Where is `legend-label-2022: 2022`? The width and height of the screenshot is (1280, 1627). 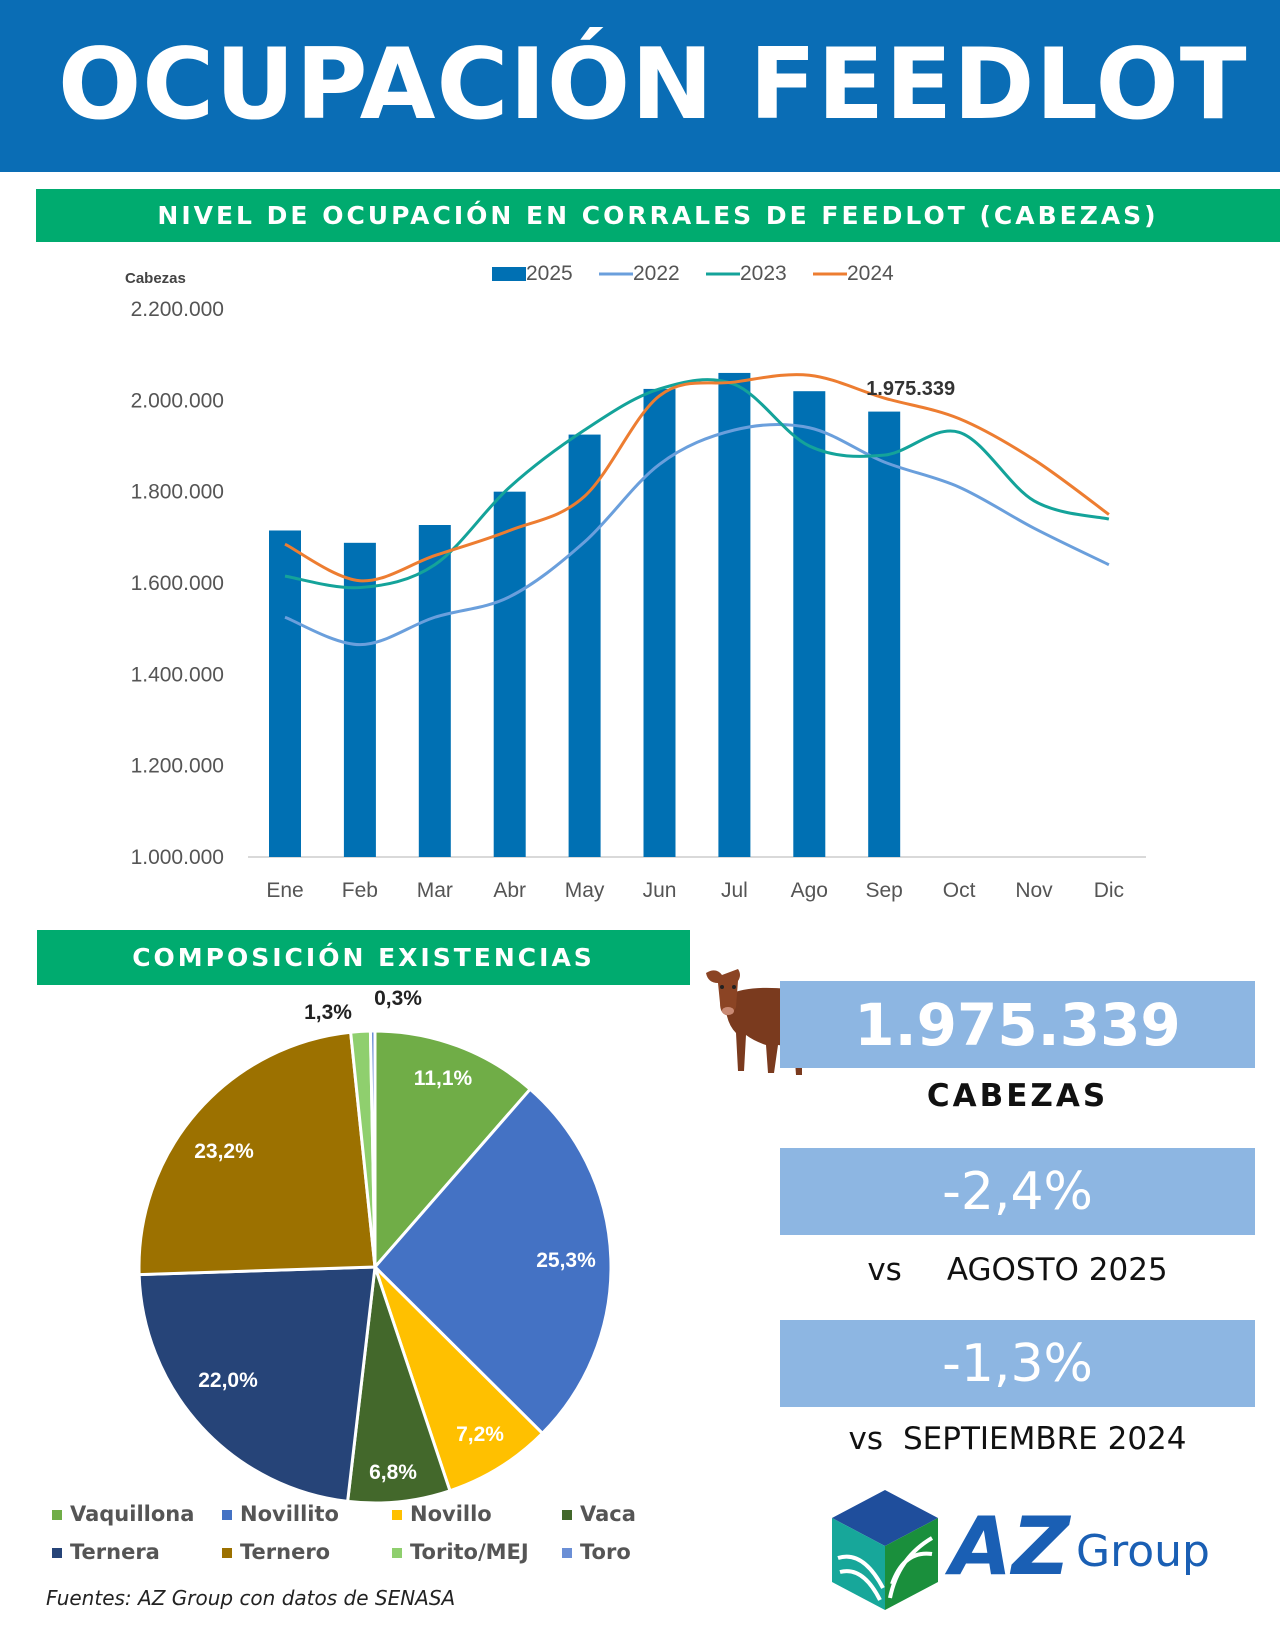 legend-label-2022: 2022 is located at coordinates (656, 273).